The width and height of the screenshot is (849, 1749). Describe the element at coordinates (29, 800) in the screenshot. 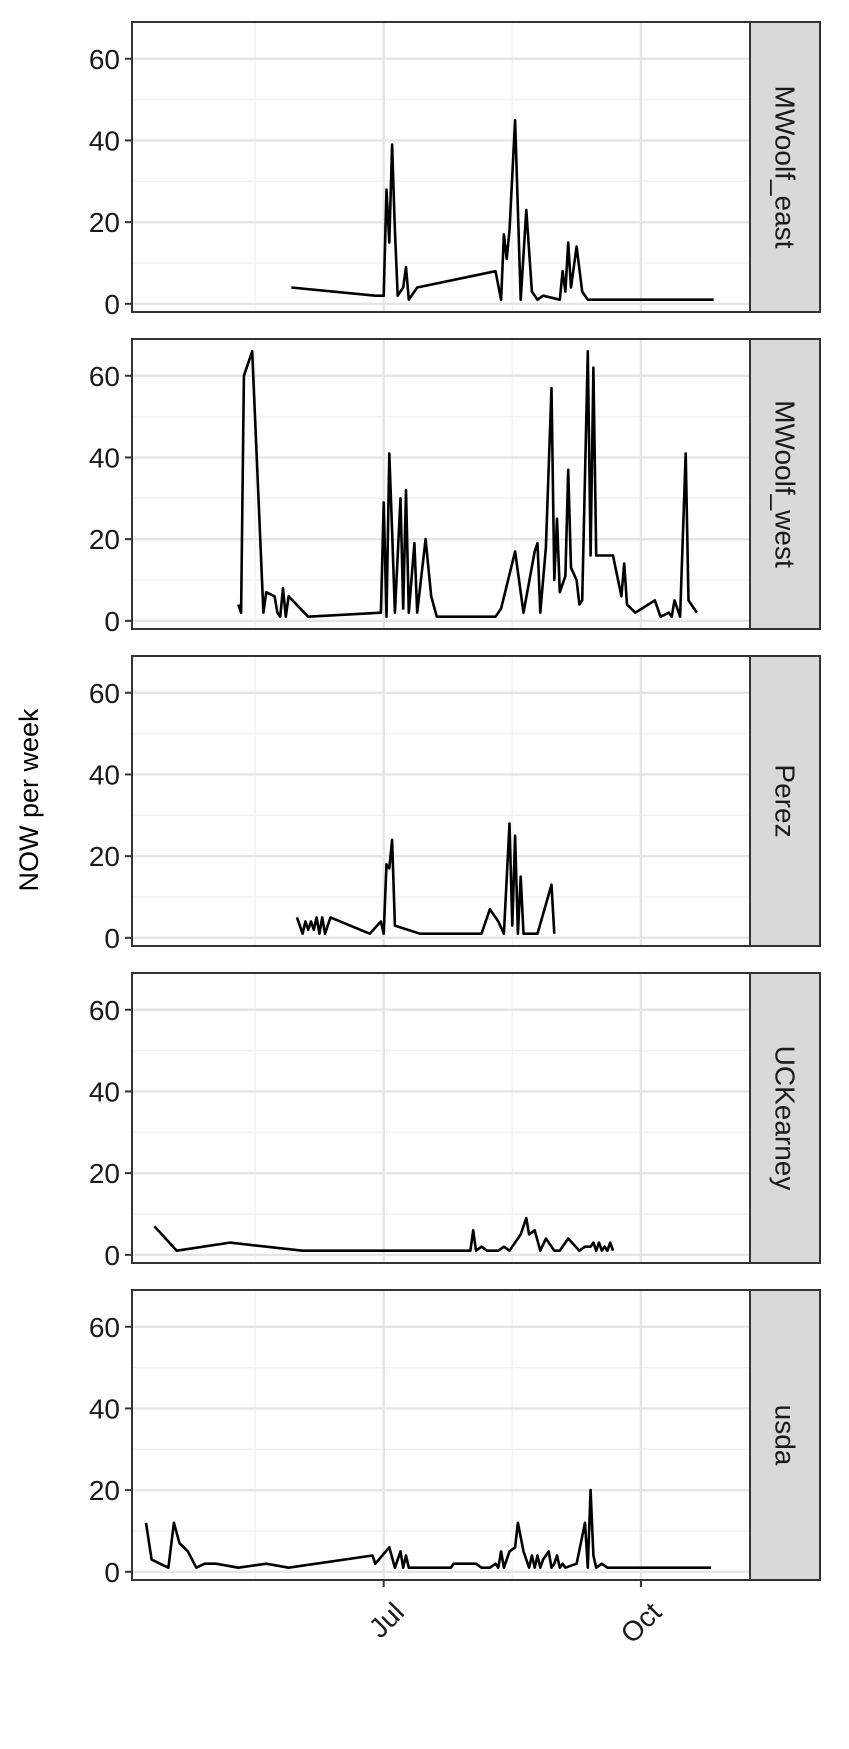

I see `y-axis-title: NOW per week` at that location.